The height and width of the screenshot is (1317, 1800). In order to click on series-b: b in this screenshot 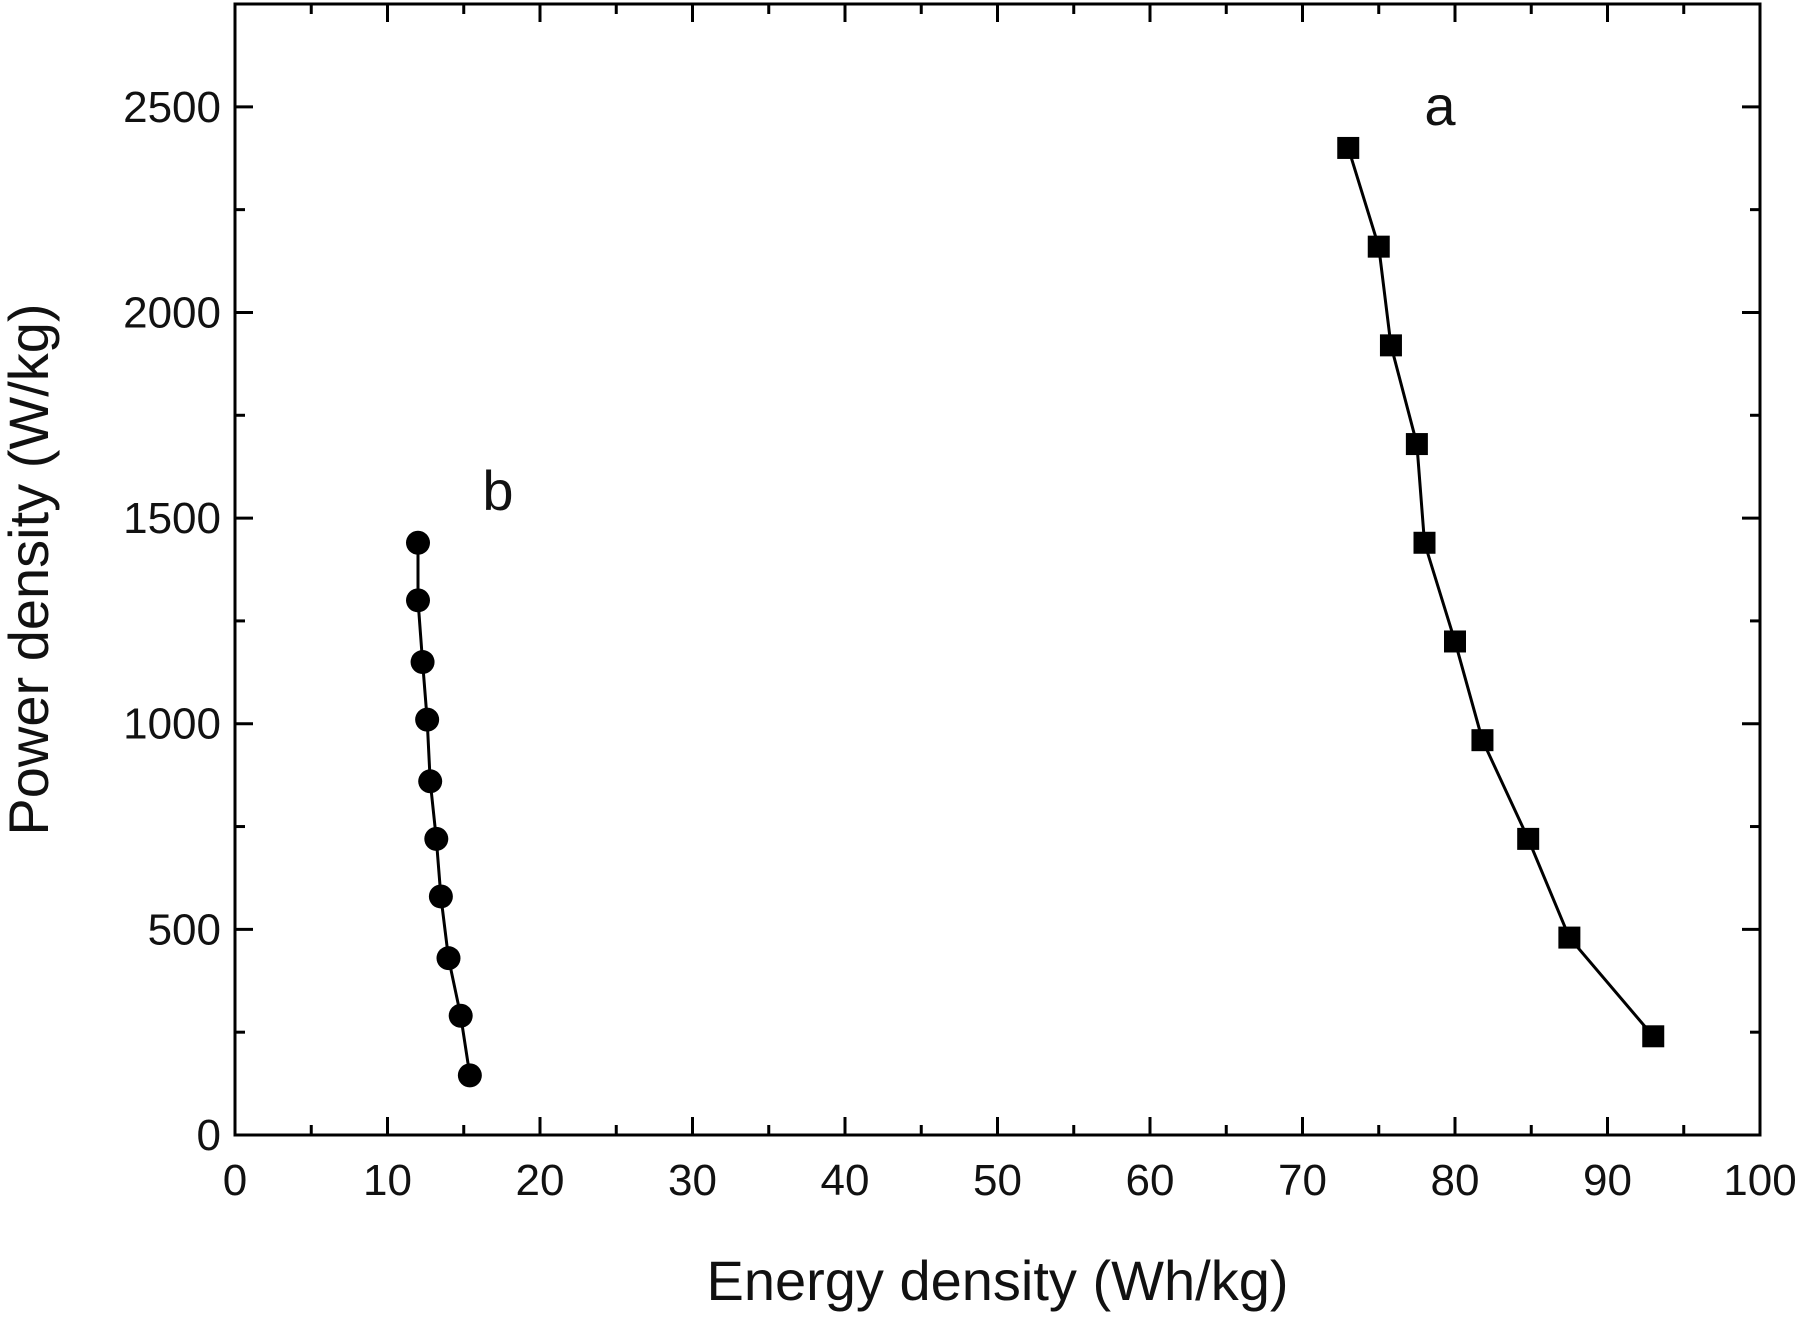, I will do `click(460, 773)`.